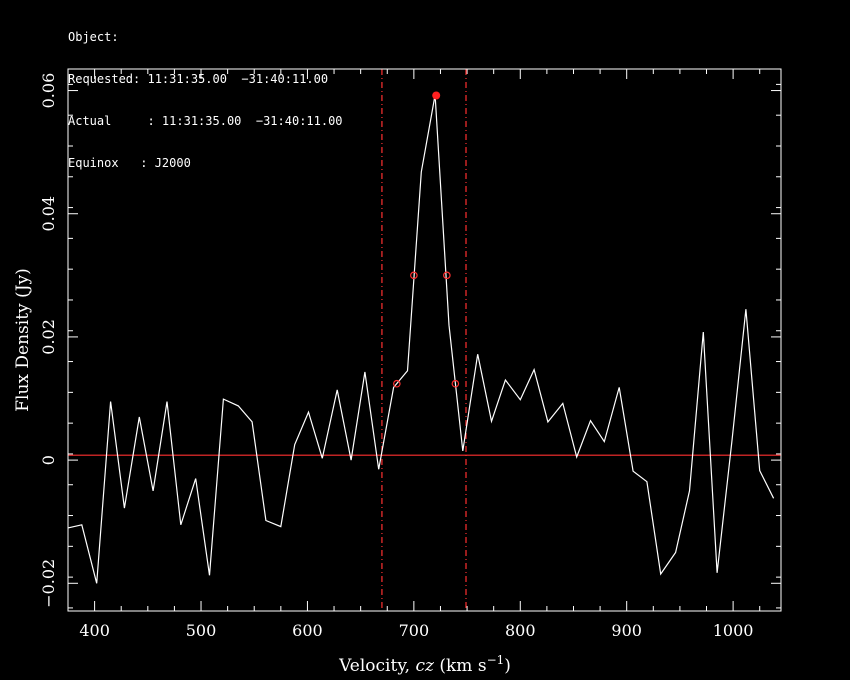 This screenshot has height=680, width=850. What do you see at coordinates (520, 630) in the screenshot?
I see `x-tick-label: 800` at bounding box center [520, 630].